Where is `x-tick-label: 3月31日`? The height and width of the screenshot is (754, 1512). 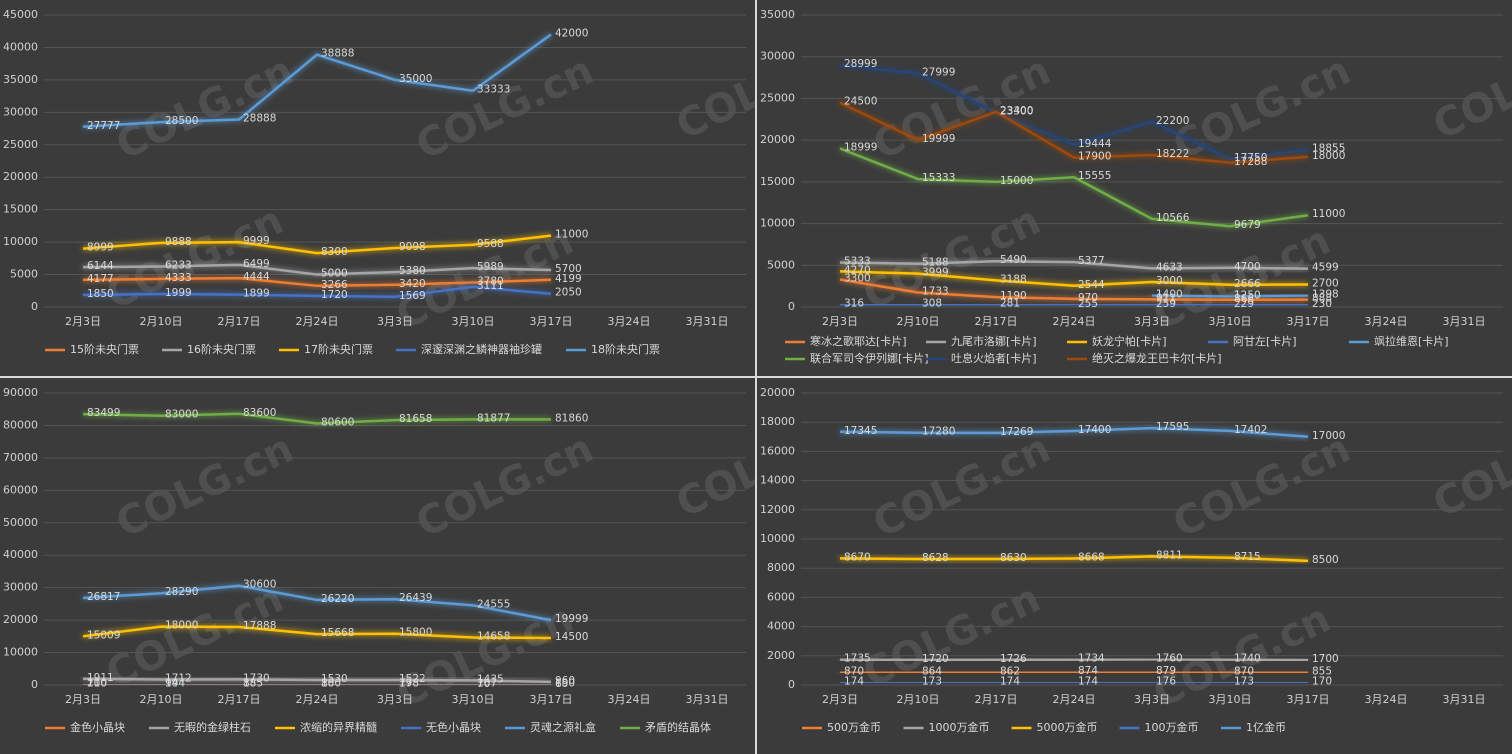 x-tick-label: 3月31日 is located at coordinates (1464, 699).